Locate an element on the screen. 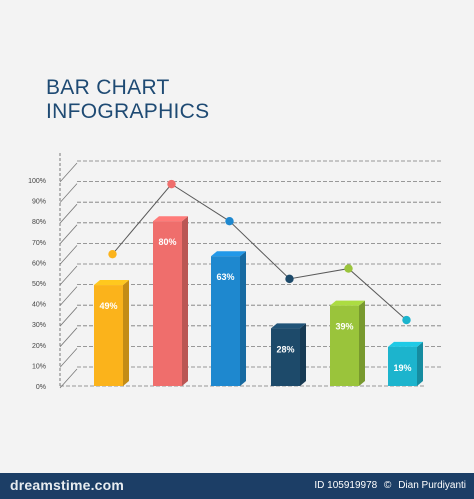  y-tick-label: 70% is located at coordinates (39, 243).